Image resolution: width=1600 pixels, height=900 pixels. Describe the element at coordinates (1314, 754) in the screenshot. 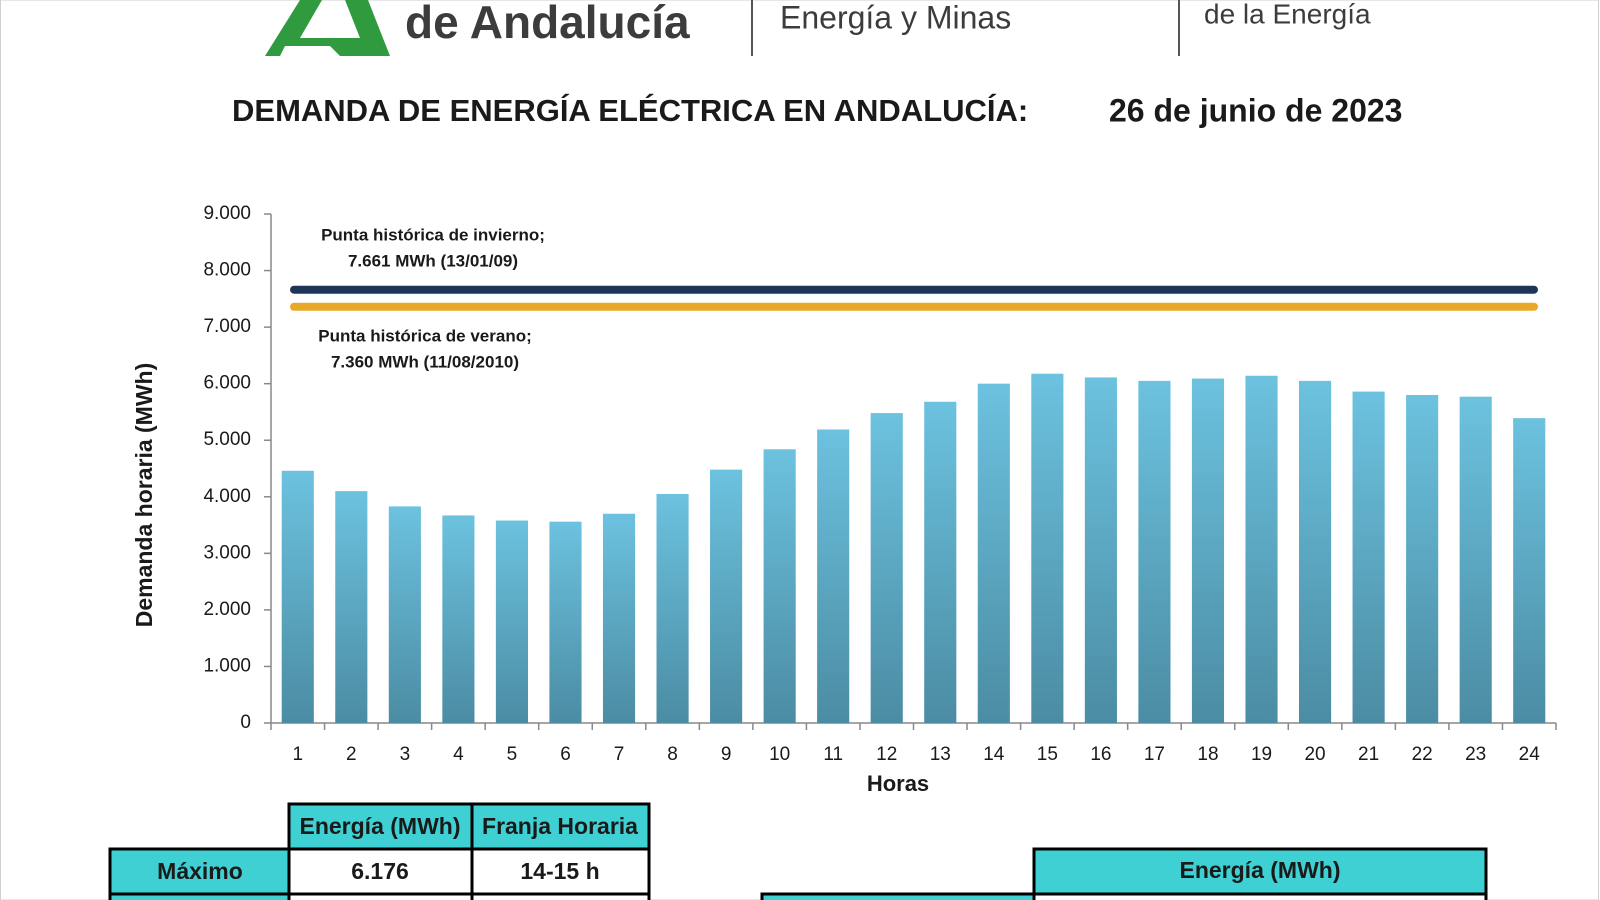

I see `x-tick-label: 20` at that location.